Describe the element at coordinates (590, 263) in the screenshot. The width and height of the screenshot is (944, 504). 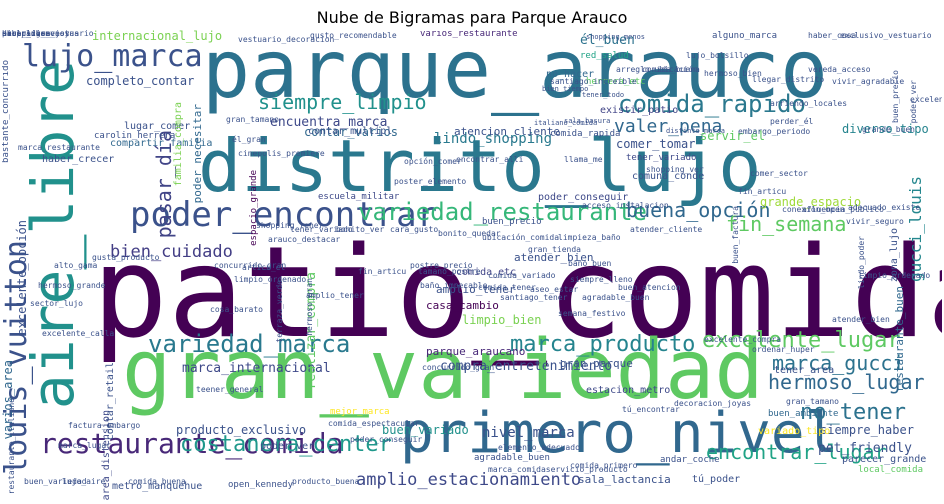
I see `cloud-word: baño_buen` at that location.